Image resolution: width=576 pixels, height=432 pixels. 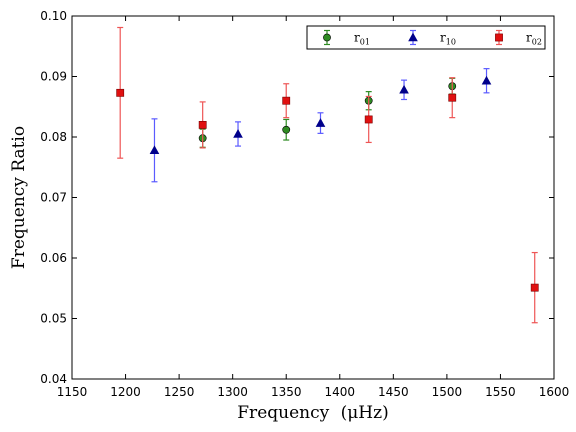 What do you see at coordinates (554, 392) in the screenshot?
I see `x-tick-label: 1600` at bounding box center [554, 392].